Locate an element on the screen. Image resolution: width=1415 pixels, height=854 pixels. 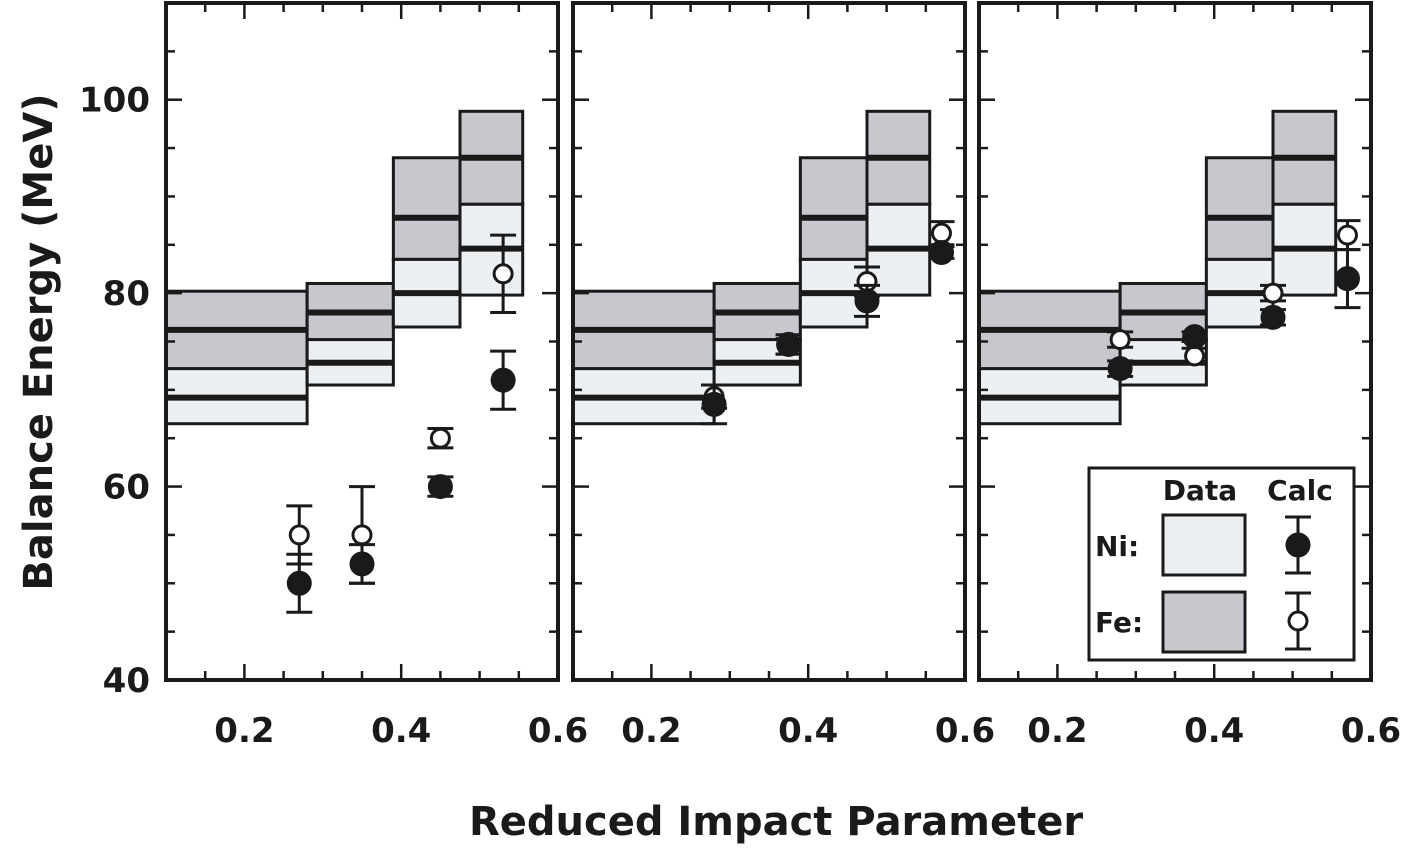
legend-label-fe: Fe: is located at coordinates (1119, 622).